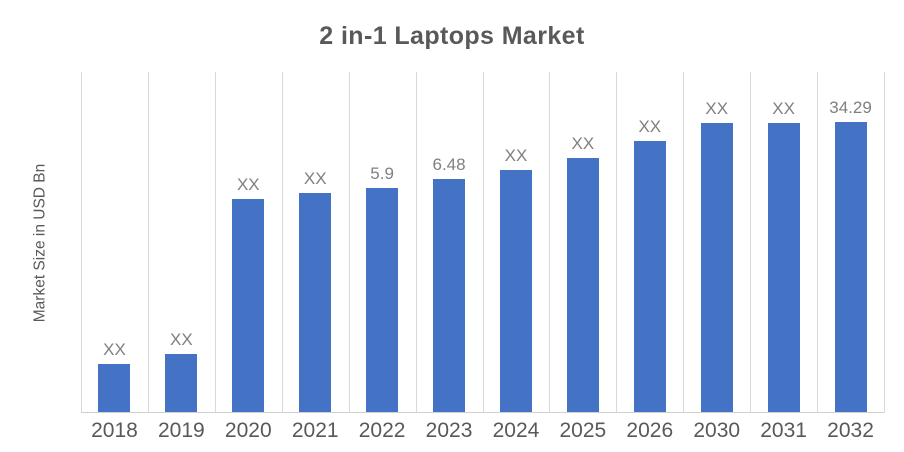  What do you see at coordinates (248, 430) in the screenshot?
I see `x-axis-tick-label: 2020` at bounding box center [248, 430].